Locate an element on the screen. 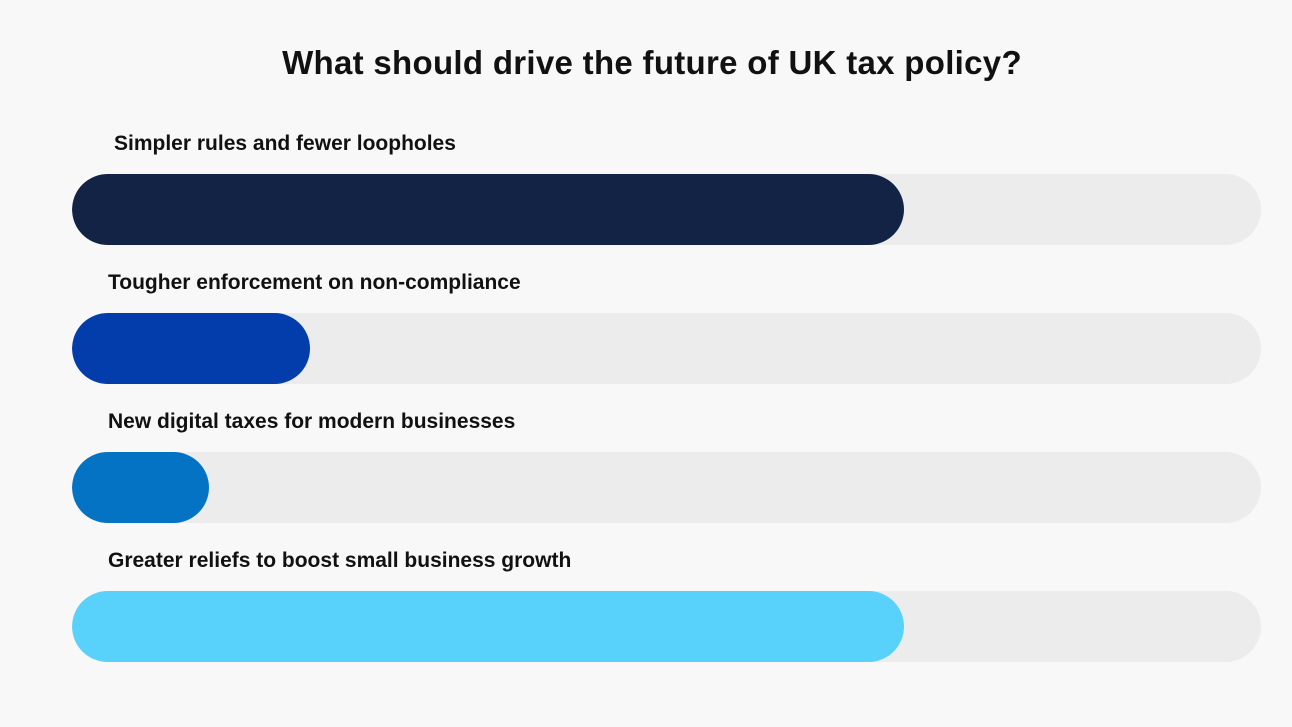 Image resolution: width=1292 pixels, height=727 pixels. poll-option-label: Simpler rules and fewer loopholes is located at coordinates (285, 143).